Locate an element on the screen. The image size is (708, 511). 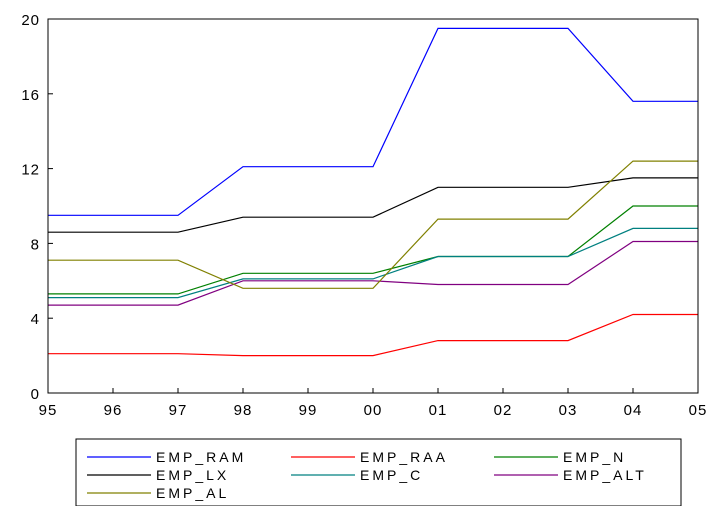
legend-label: EMP_N is located at coordinates (594, 457).